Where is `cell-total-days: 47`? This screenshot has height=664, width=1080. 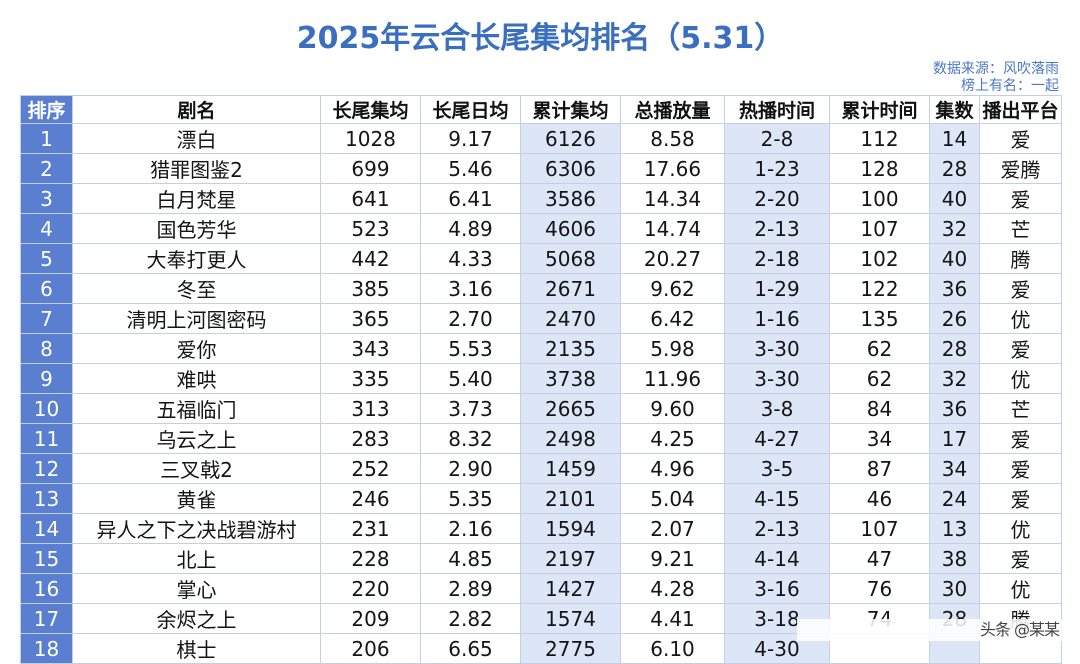 cell-total-days: 47 is located at coordinates (879, 558).